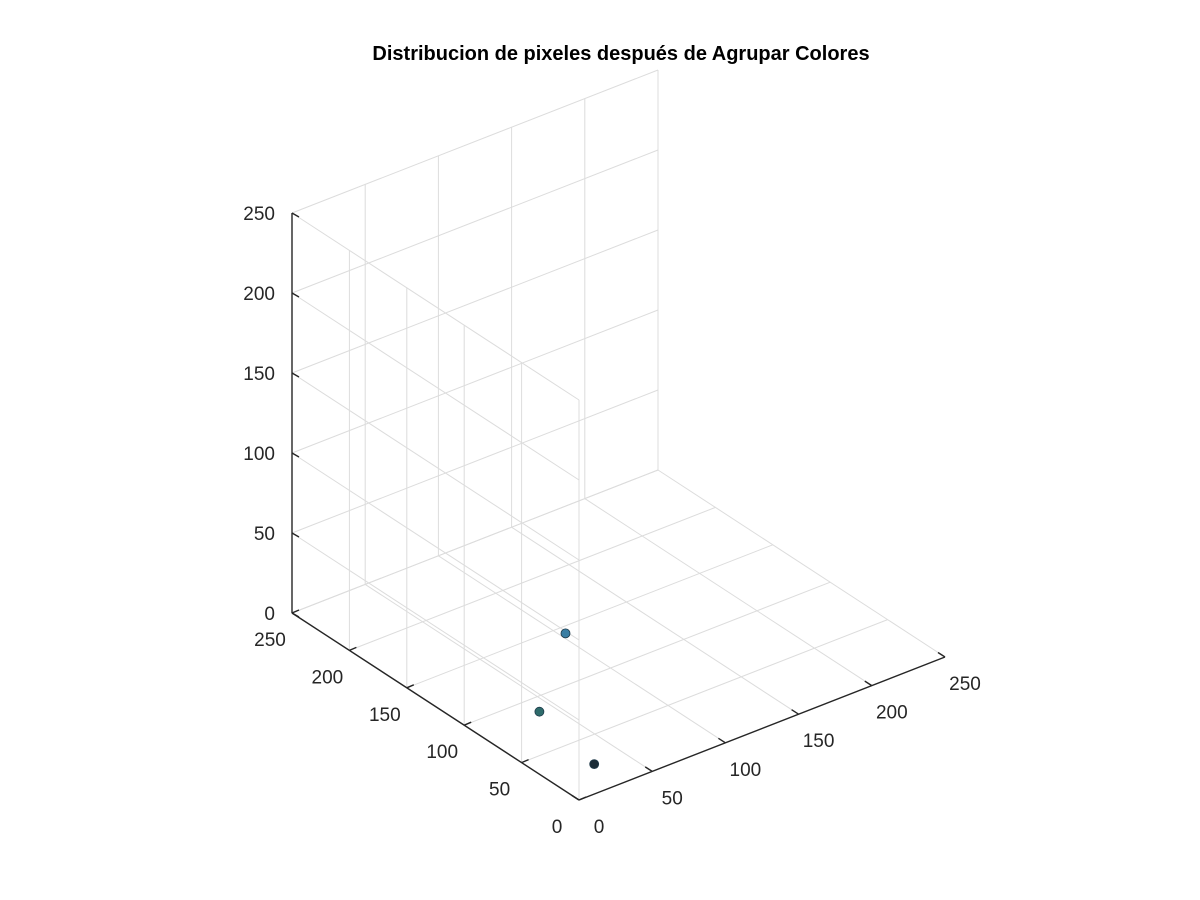 The width and height of the screenshot is (1200, 900). Describe the element at coordinates (892, 713) in the screenshot. I see `x-tick-label: 200` at that location.